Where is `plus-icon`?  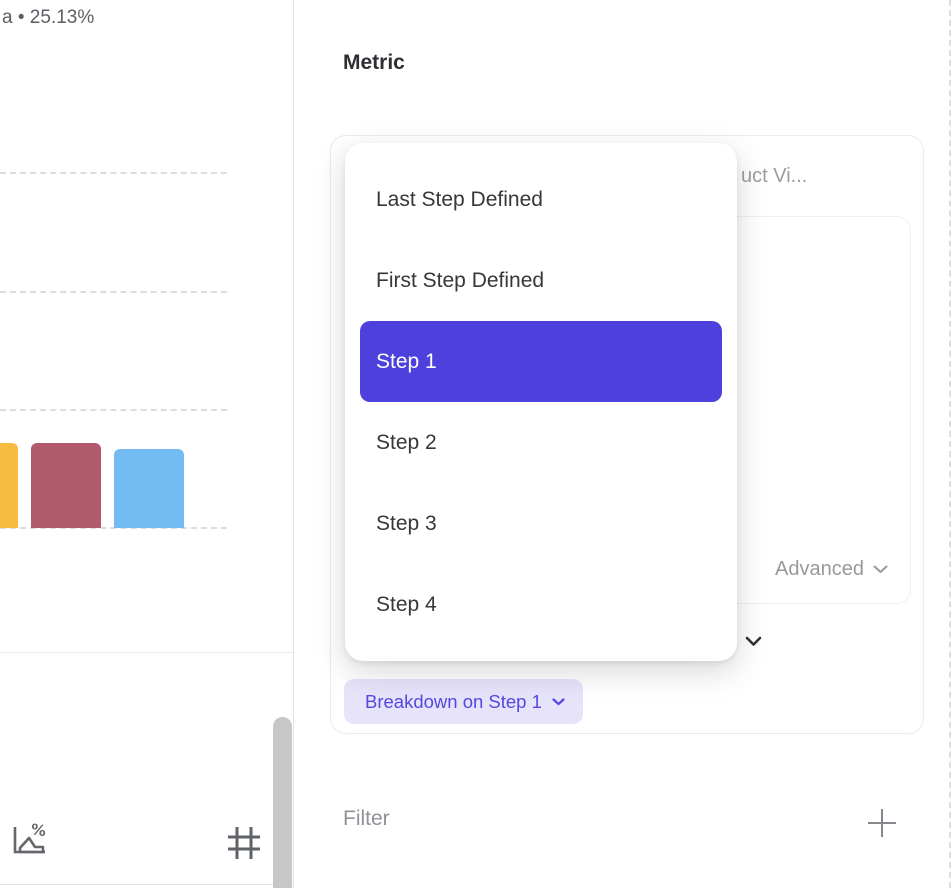 plus-icon is located at coordinates (882, 823).